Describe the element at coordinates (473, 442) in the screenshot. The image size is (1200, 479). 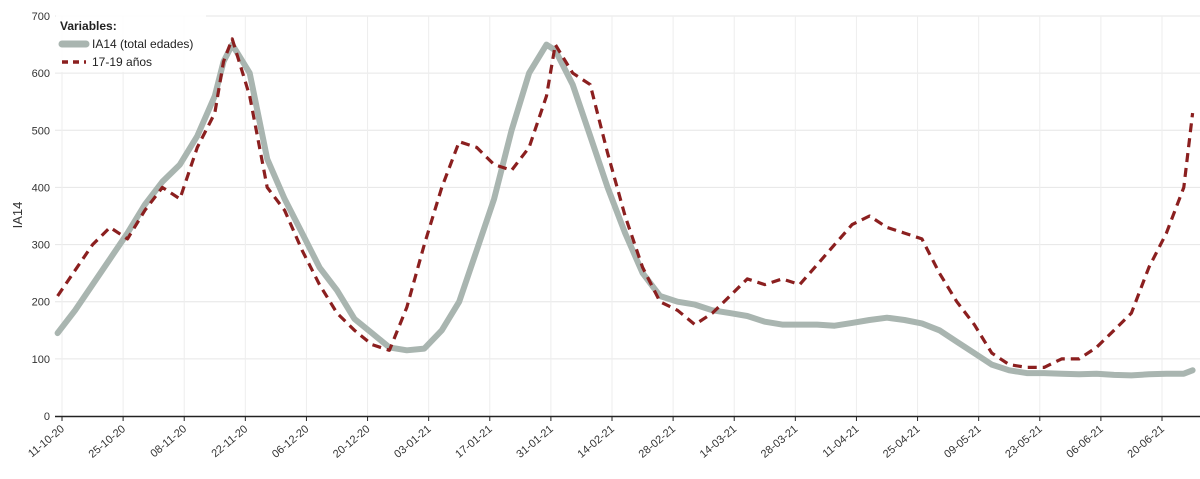
I see `x-tick-label: 17-01-21` at that location.